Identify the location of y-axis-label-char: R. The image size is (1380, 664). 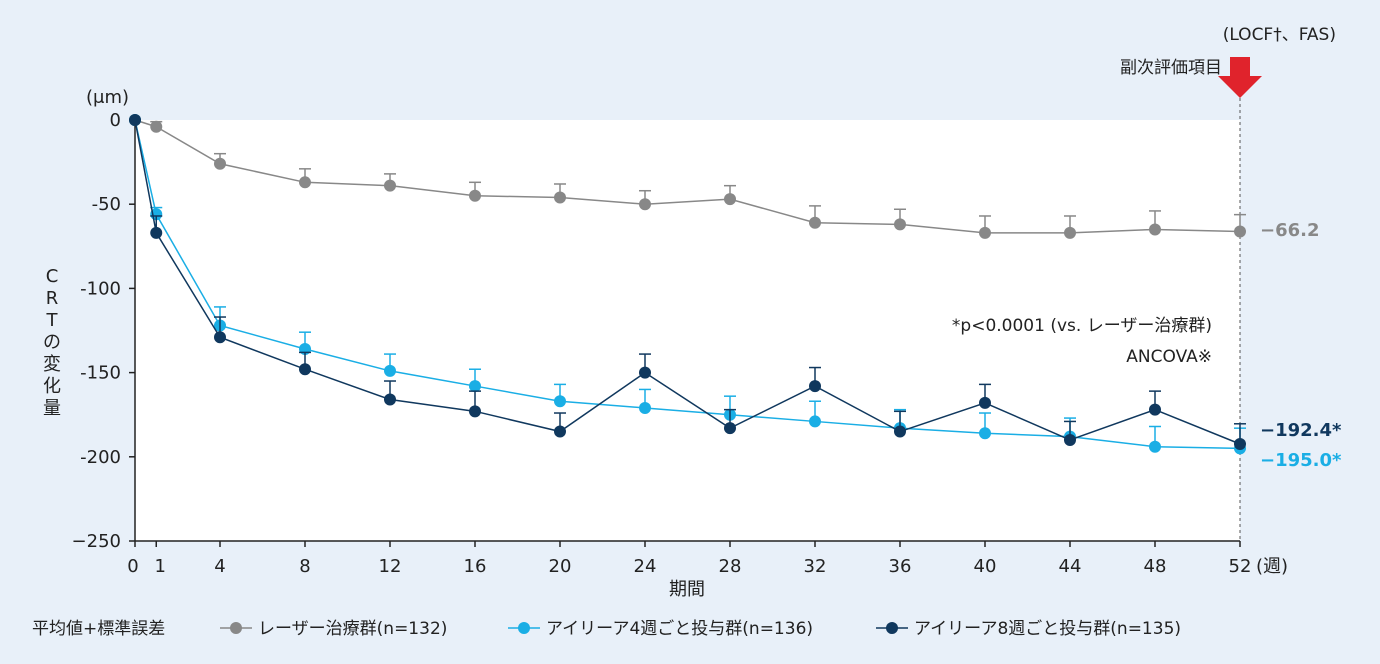
(52, 298).